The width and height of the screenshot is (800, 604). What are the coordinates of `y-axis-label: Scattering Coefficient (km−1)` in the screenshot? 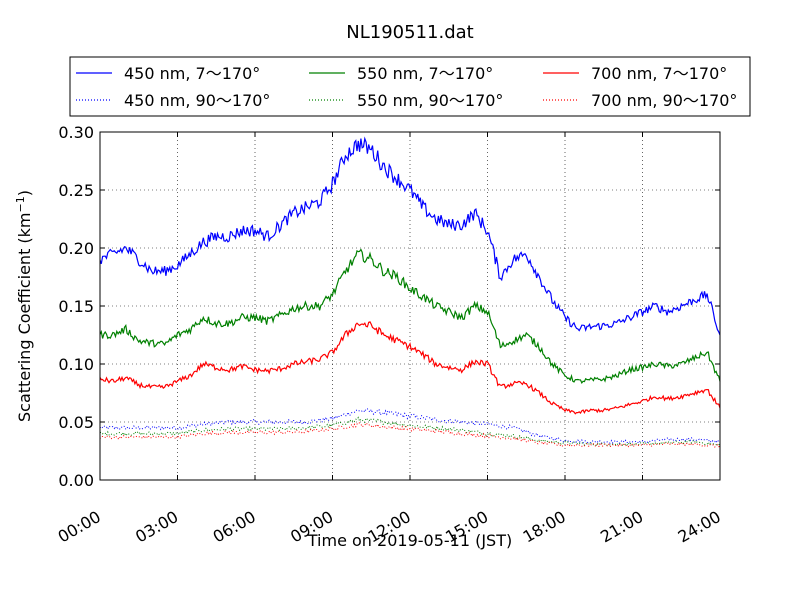 It's located at (24, 306).